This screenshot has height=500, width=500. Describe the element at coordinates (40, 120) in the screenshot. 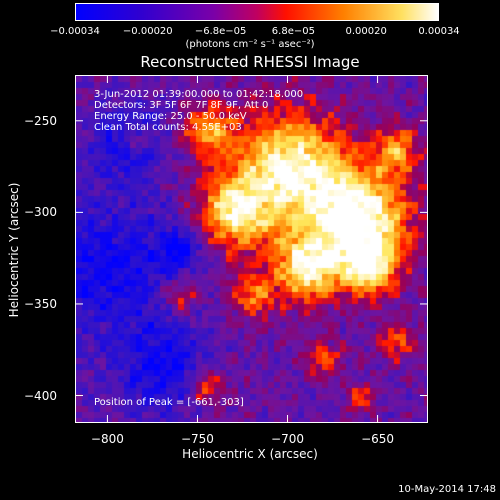

I see `y-tick-label: −250` at that location.